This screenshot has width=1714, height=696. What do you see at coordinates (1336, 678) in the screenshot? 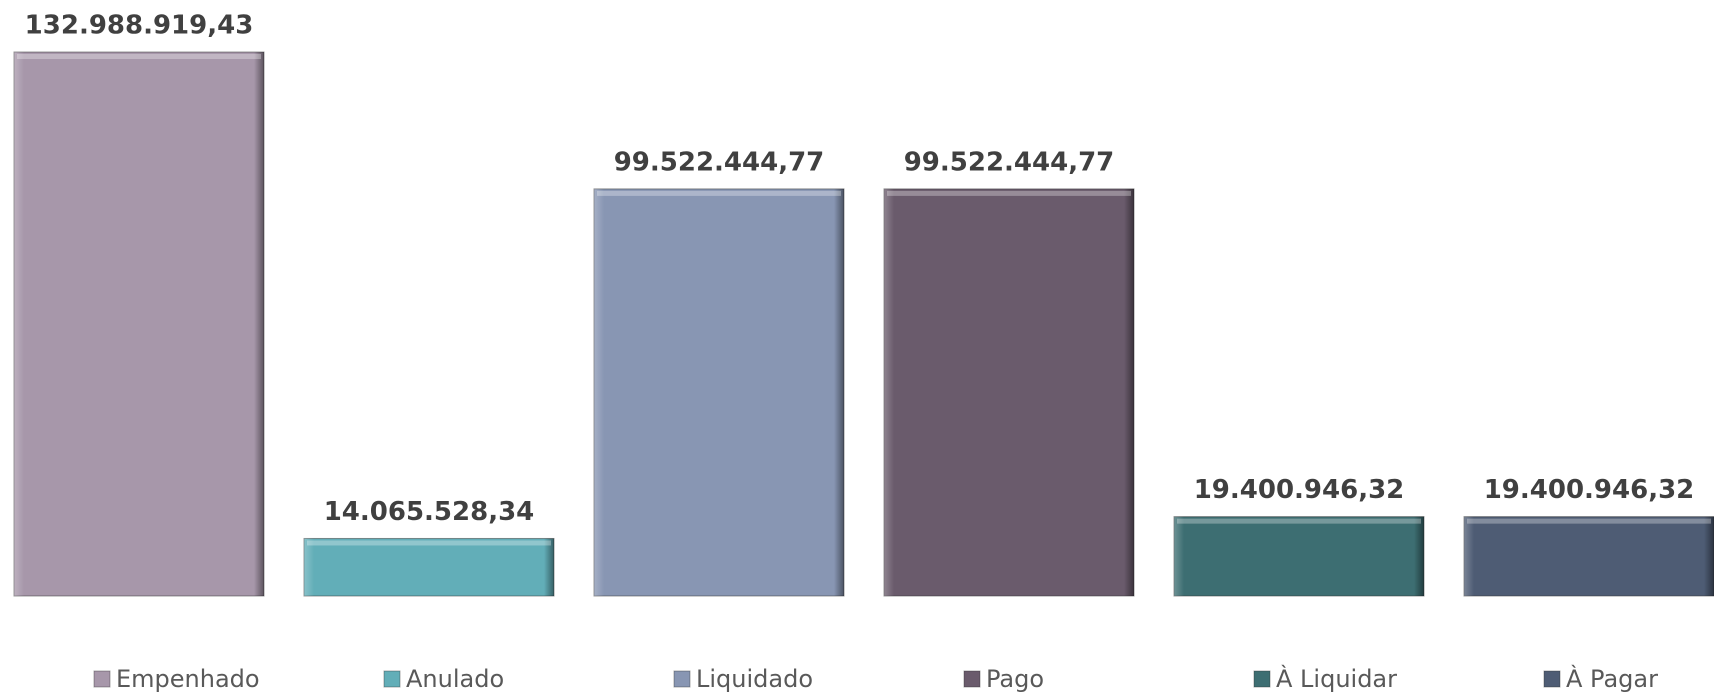
I see `legend-label: À Liquidar` at bounding box center [1336, 678].